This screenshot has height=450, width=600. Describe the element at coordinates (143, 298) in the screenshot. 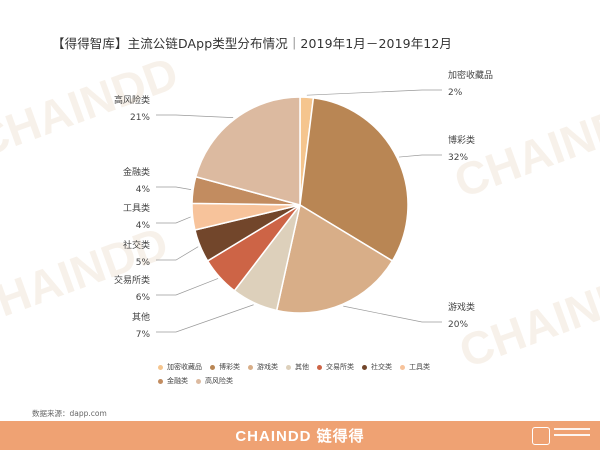

I see `slice-value-label: 6%` at that location.